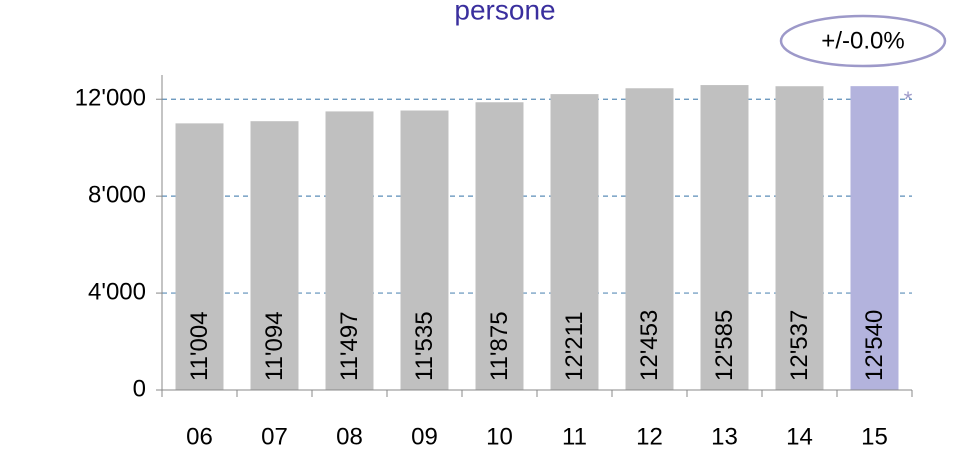 The image size is (969, 450). What do you see at coordinates (139, 388) in the screenshot?
I see `y-tick-label: 0` at bounding box center [139, 388].